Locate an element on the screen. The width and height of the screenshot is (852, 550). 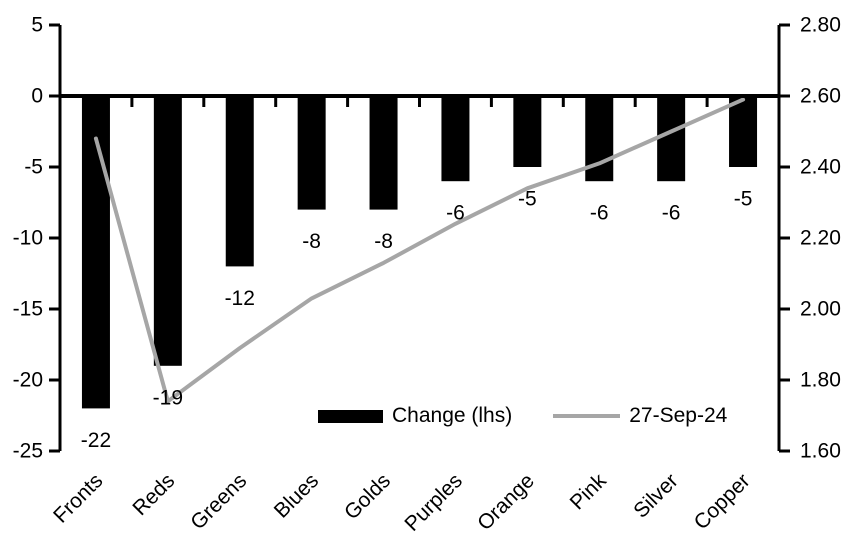
y-axis-right-tick-label: 2.40 is located at coordinates (820, 167).